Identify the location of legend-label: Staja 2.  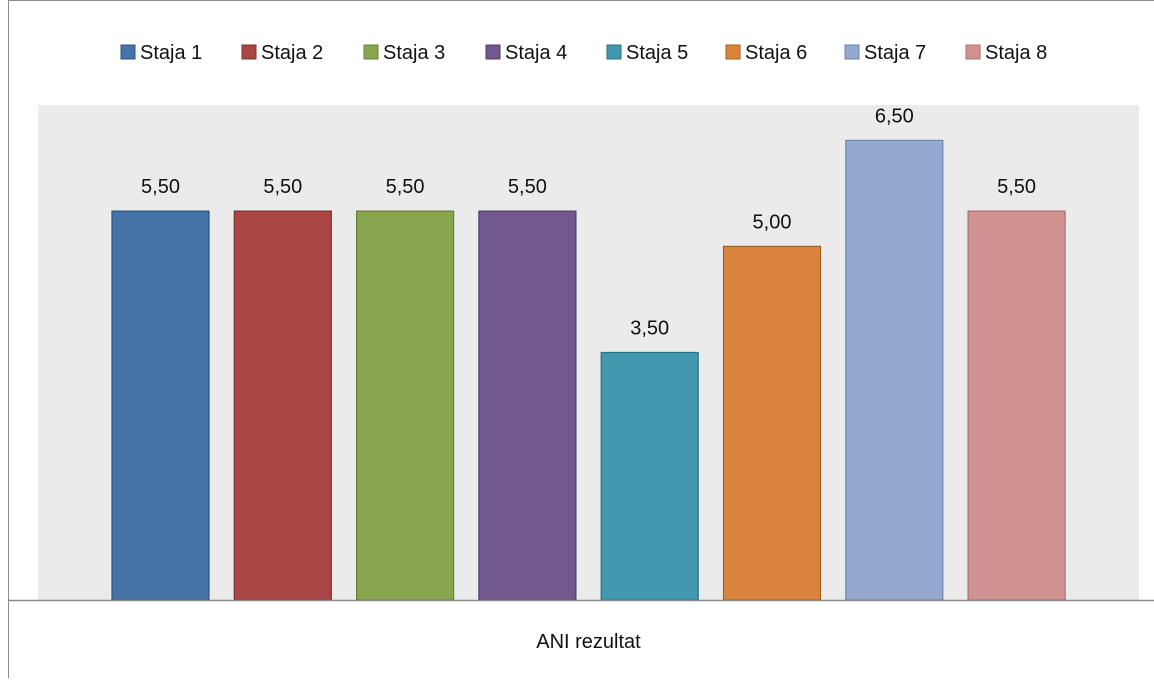
(292, 53).